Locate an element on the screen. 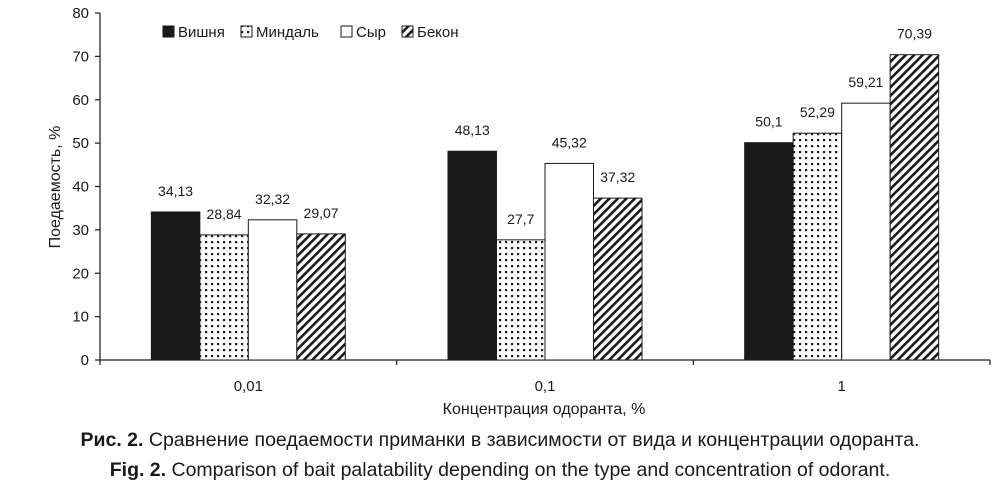 The image size is (1000, 493). data-label: 50,1 is located at coordinates (768, 122).